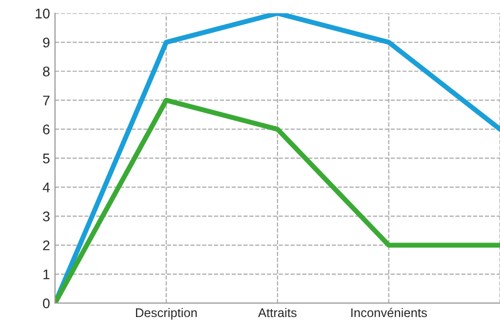  What do you see at coordinates (46, 303) in the screenshot?
I see `y-tick-label: 0` at bounding box center [46, 303].